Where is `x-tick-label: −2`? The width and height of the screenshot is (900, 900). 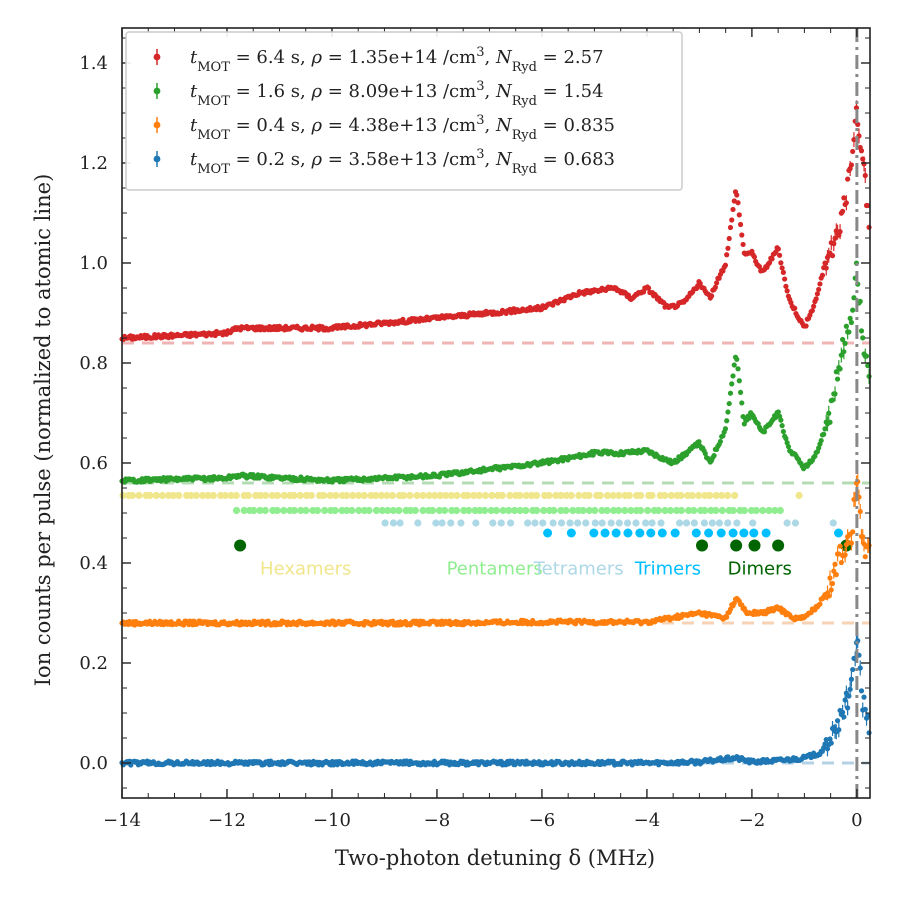
x-tick-label: −2 is located at coordinates (752, 820).